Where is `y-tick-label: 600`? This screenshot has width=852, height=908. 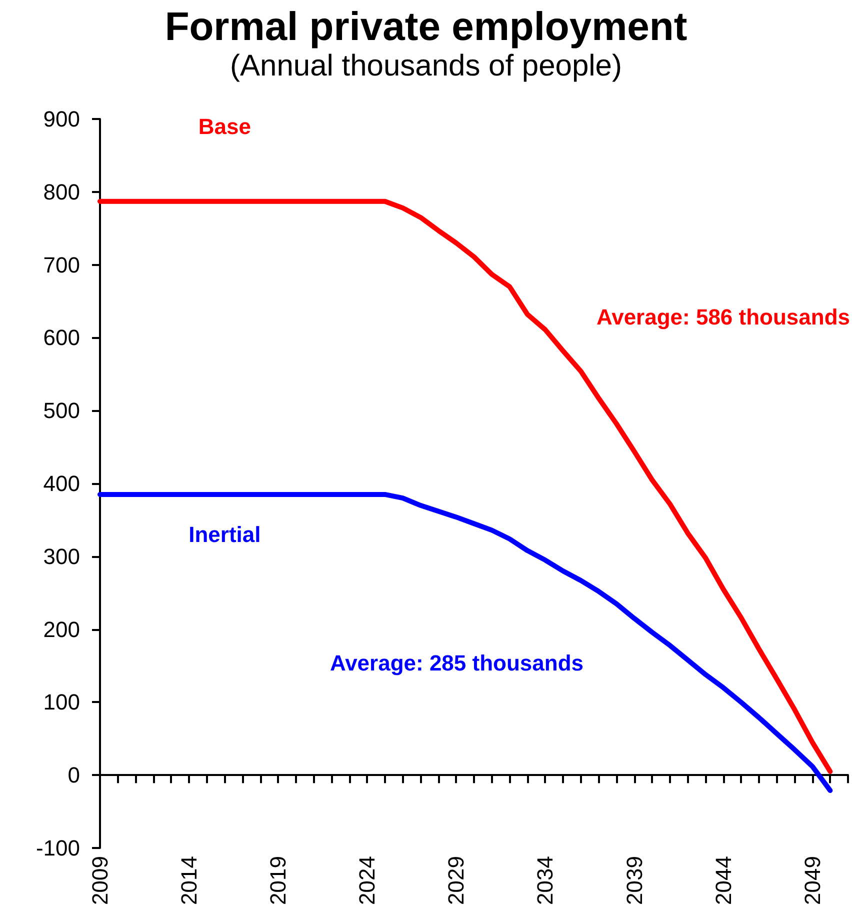 y-tick-label: 600 is located at coordinates (61, 337).